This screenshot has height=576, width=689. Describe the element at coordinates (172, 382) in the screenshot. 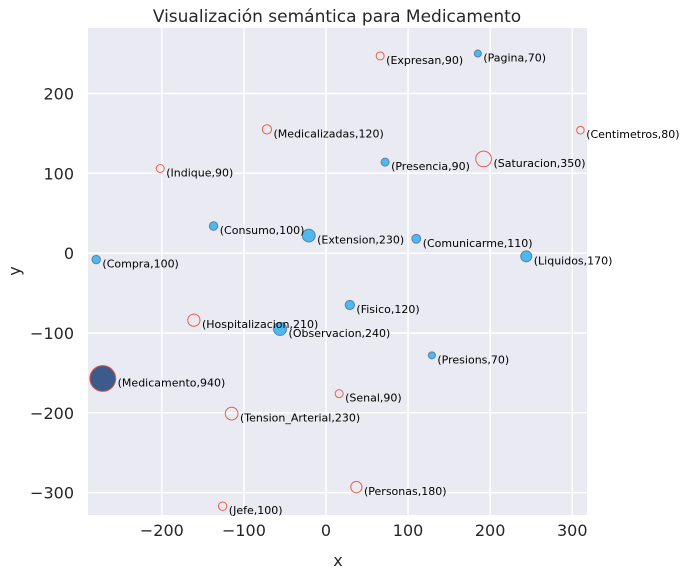

I see `data-label: (Medicamento,940)` at that location.